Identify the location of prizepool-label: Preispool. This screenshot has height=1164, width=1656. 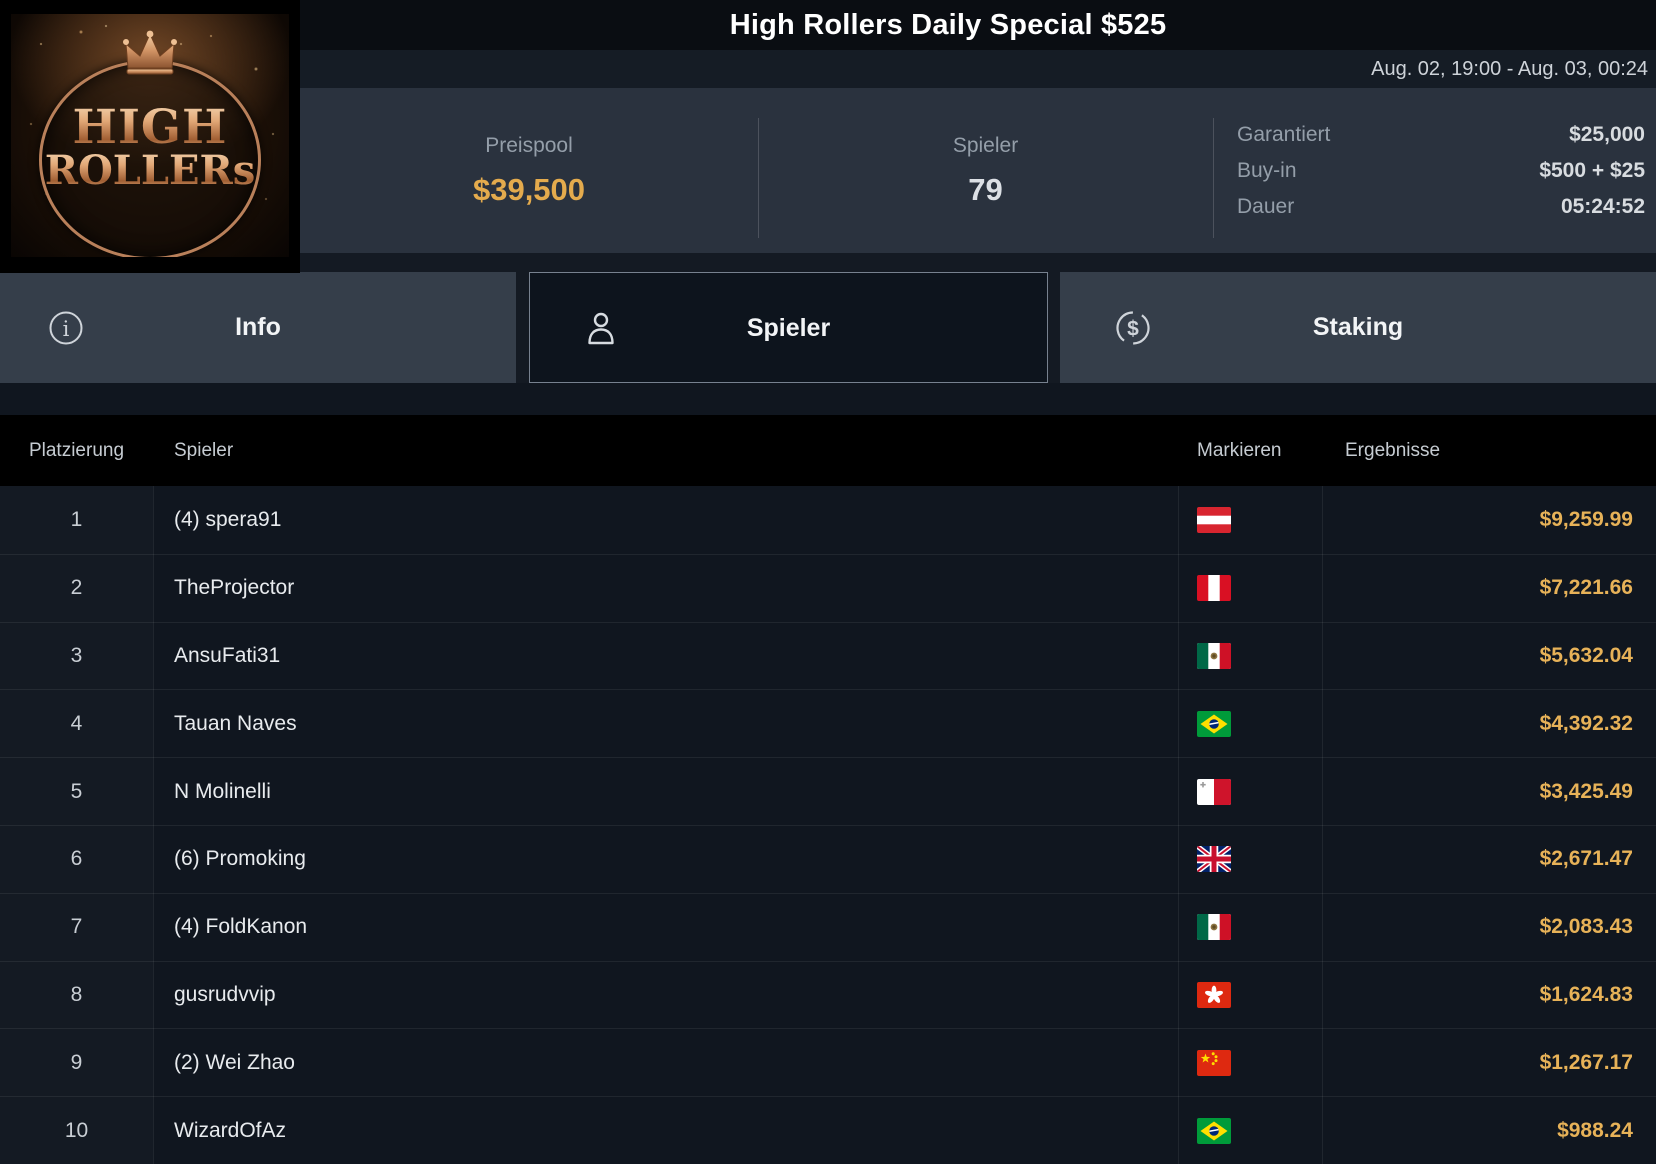
(529, 145).